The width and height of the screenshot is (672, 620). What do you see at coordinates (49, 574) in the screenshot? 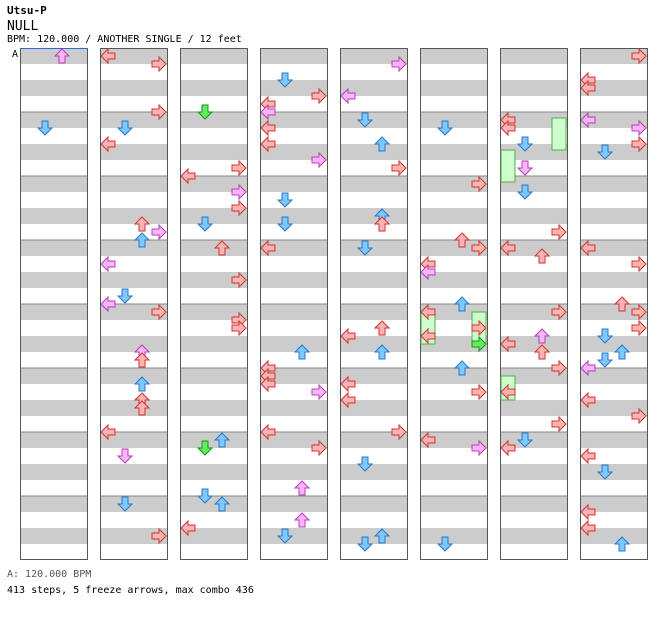
I see `bpm-legend: A: 120.000 BPM` at bounding box center [49, 574].